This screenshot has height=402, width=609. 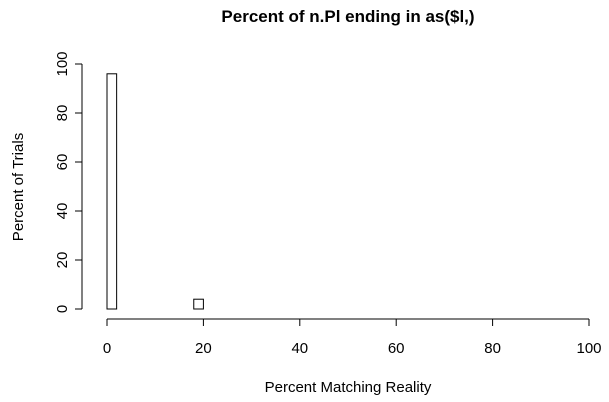 I want to click on y-tick-label-0: 0, so click(x=62, y=309).